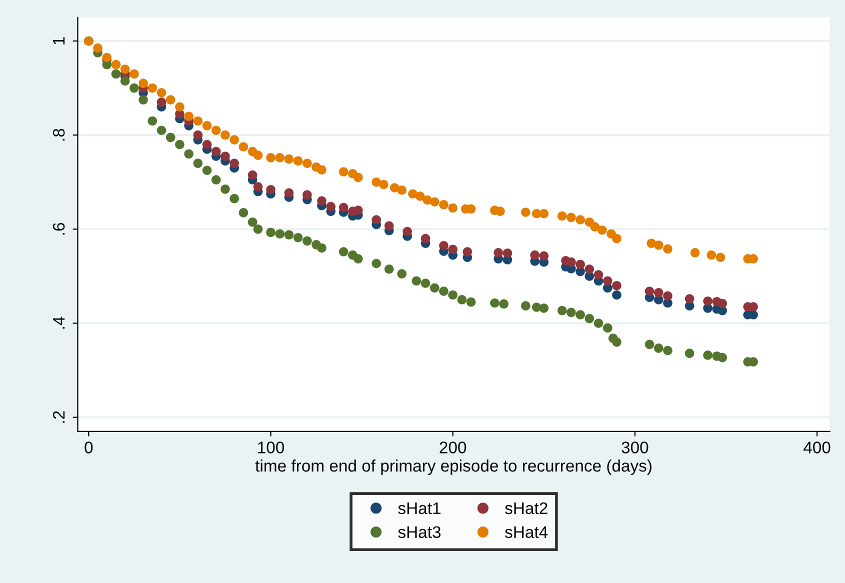  I want to click on y-tick-label: .2, so click(58, 417).